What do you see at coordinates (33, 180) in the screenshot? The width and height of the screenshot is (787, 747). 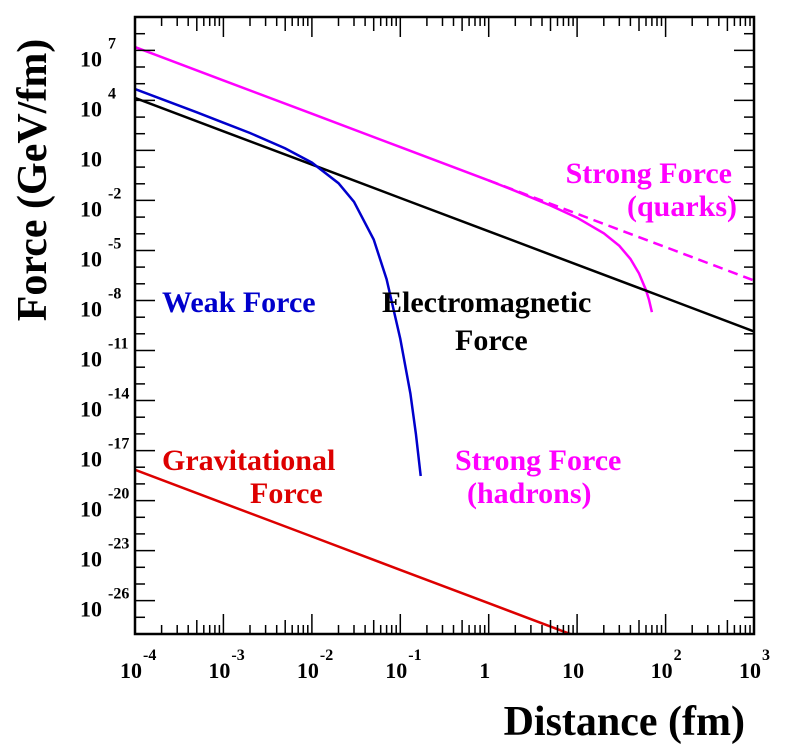 I see `y-axis-title: Force (GeV/fm)` at bounding box center [33, 180].